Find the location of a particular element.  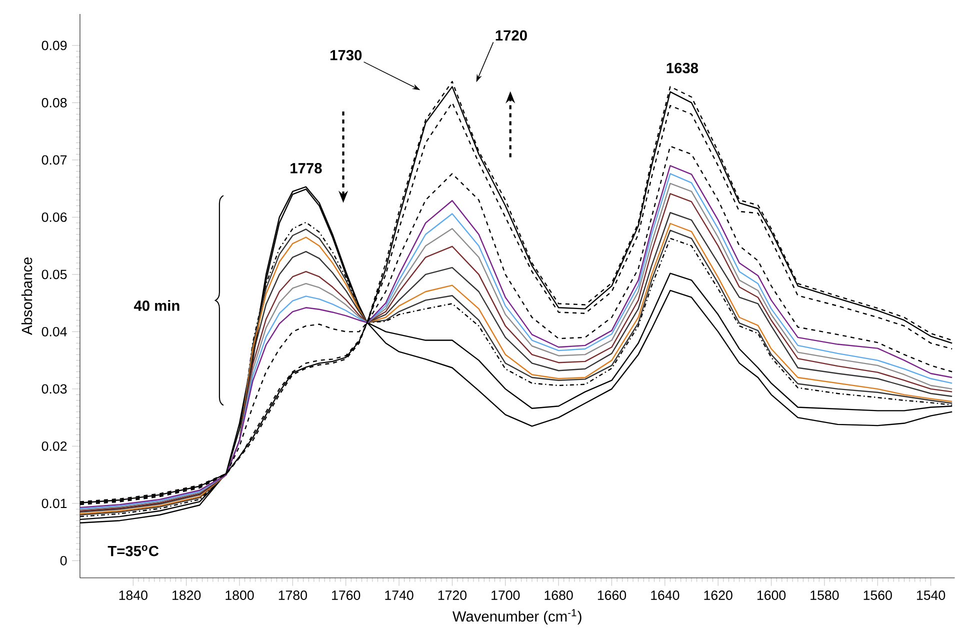

x-tick-label: 1680 is located at coordinates (558, 595).